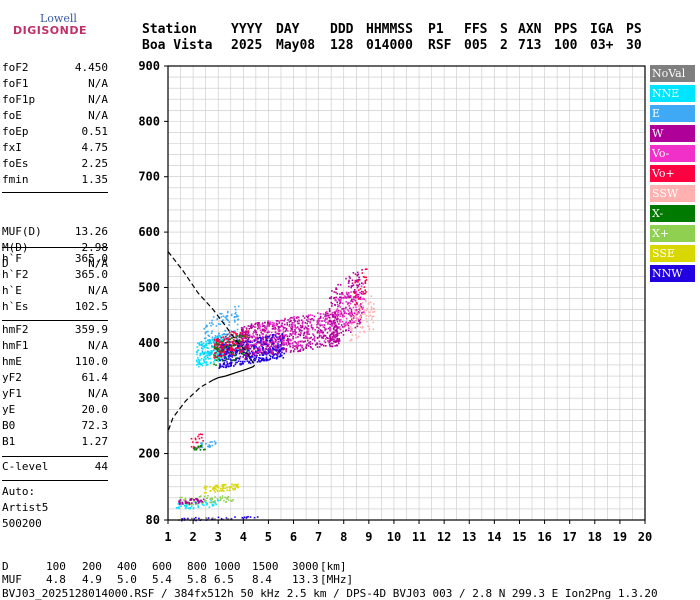  What do you see at coordinates (530, 45) in the screenshot?
I see `header-value: 713` at bounding box center [530, 45].